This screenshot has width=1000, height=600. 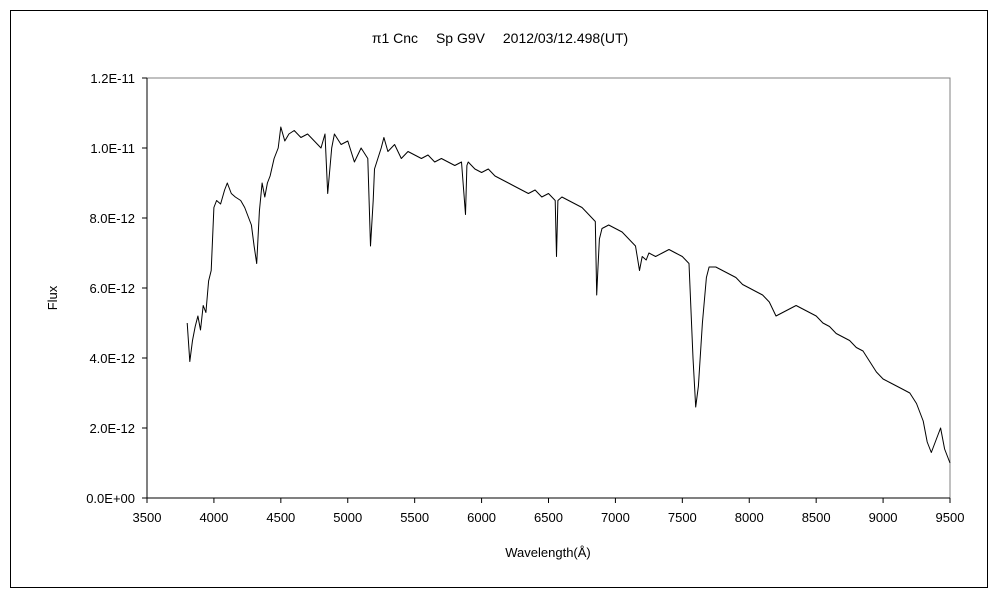 What do you see at coordinates (112, 148) in the screenshot?
I see `y-tick-label: 1.0E-11` at bounding box center [112, 148].